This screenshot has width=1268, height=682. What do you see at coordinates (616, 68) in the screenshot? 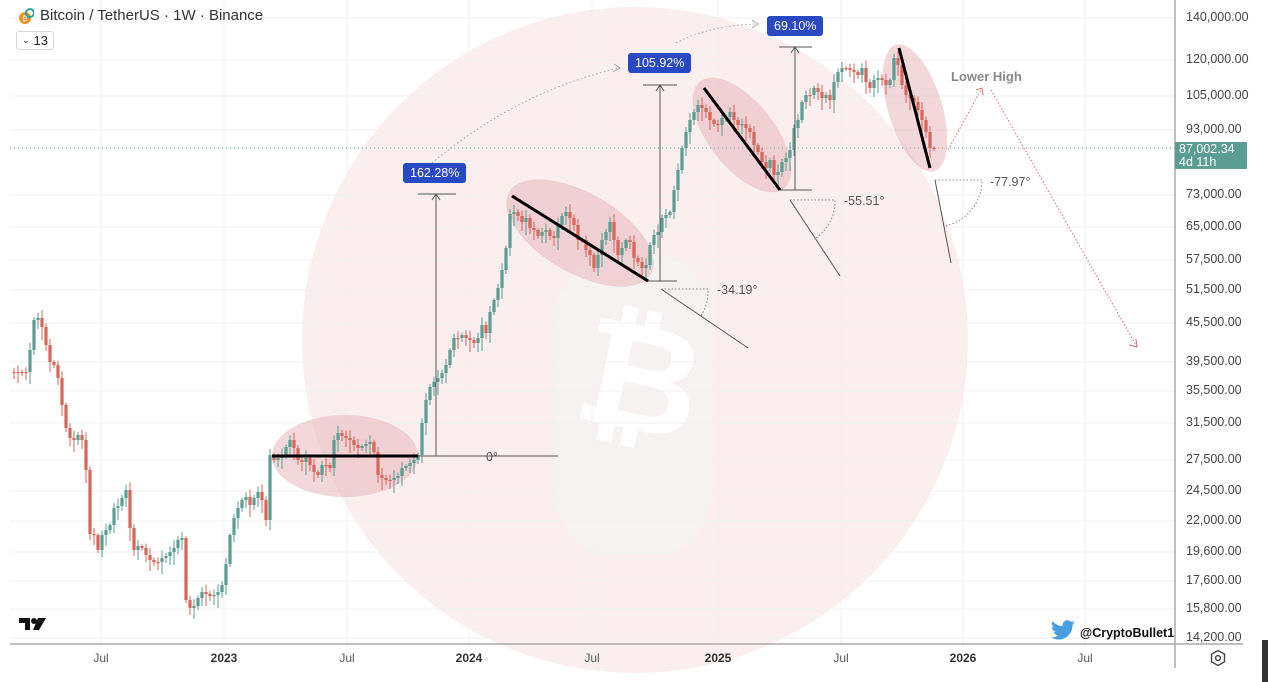
I see `arrow-head-icon` at bounding box center [616, 68].